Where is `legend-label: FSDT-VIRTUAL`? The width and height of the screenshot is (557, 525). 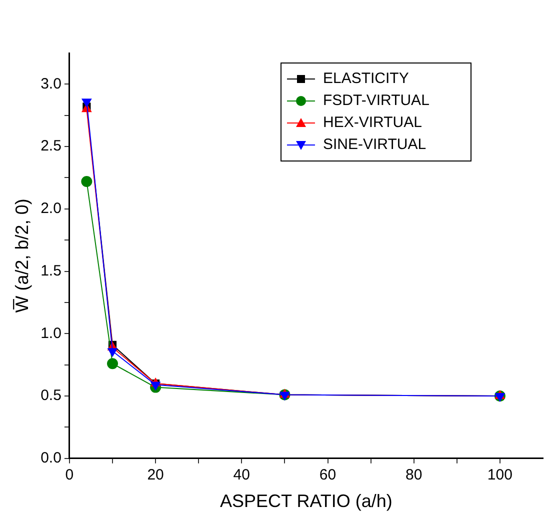
legend-label: FSDT-VIRTUAL is located at coordinates (376, 101).